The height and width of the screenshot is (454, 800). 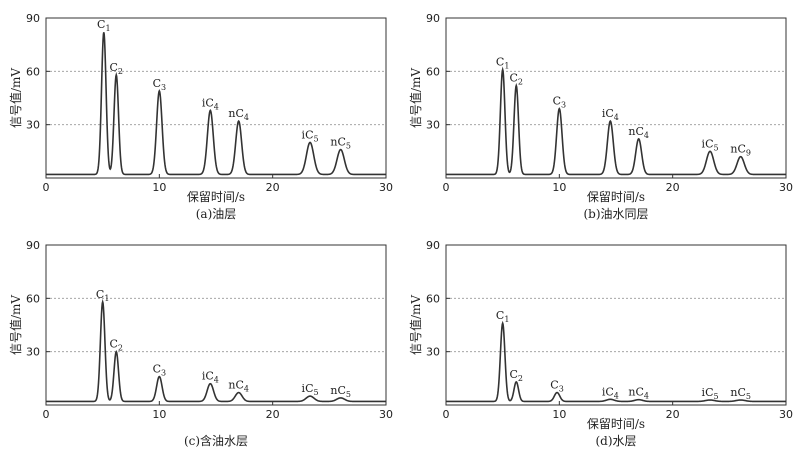 I want to click on panel-caption: (a)油层, so click(x=216, y=214).